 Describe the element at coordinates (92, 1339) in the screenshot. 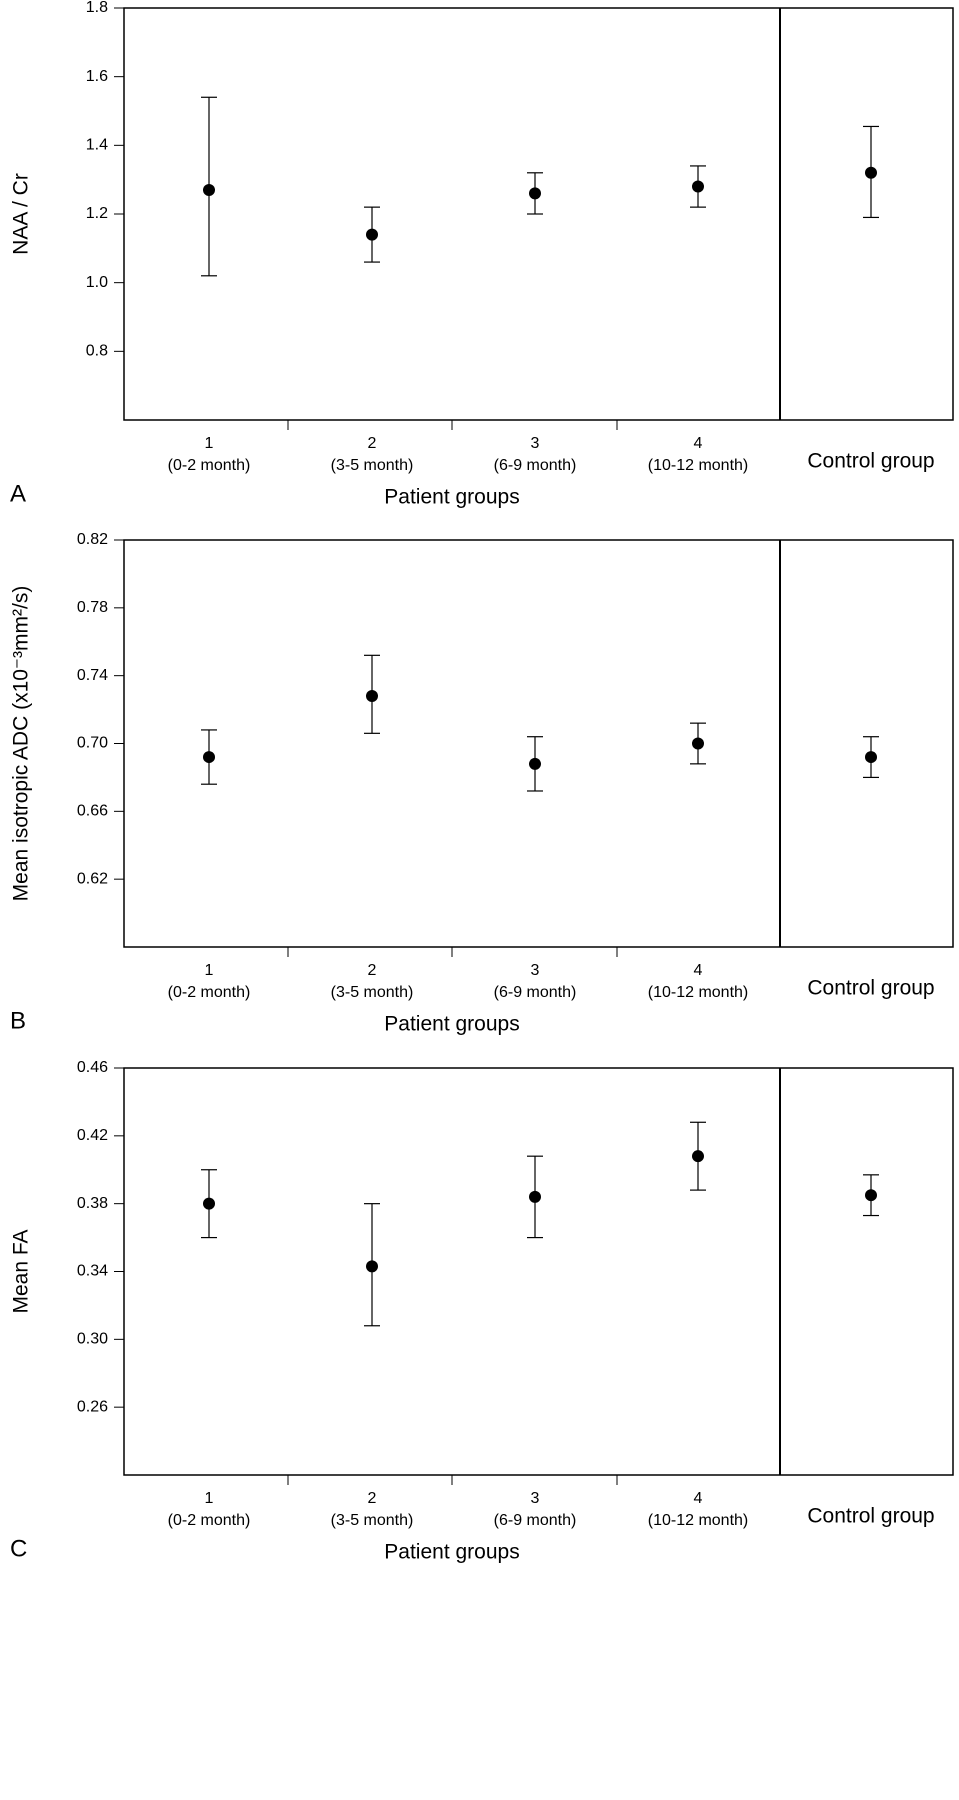

I see `y-tick-label: 0.30` at that location.